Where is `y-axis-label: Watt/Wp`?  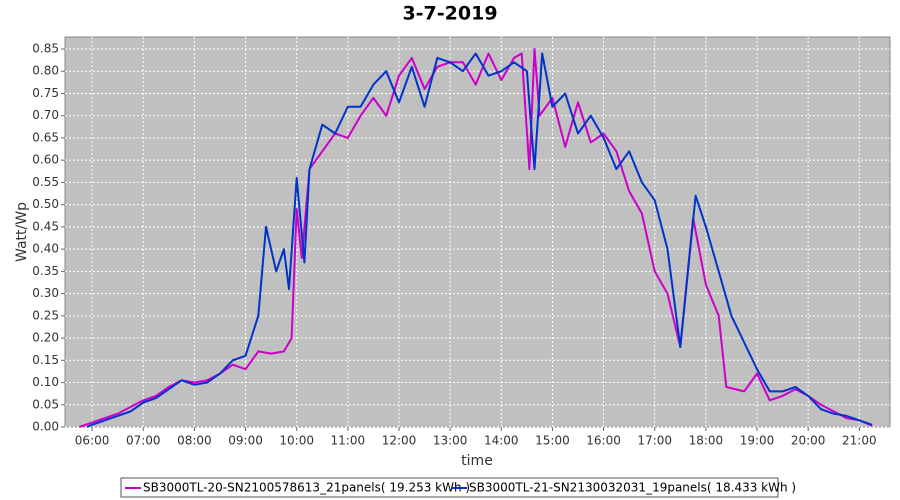
y-axis-label: Watt/Wp is located at coordinates (22, 232).